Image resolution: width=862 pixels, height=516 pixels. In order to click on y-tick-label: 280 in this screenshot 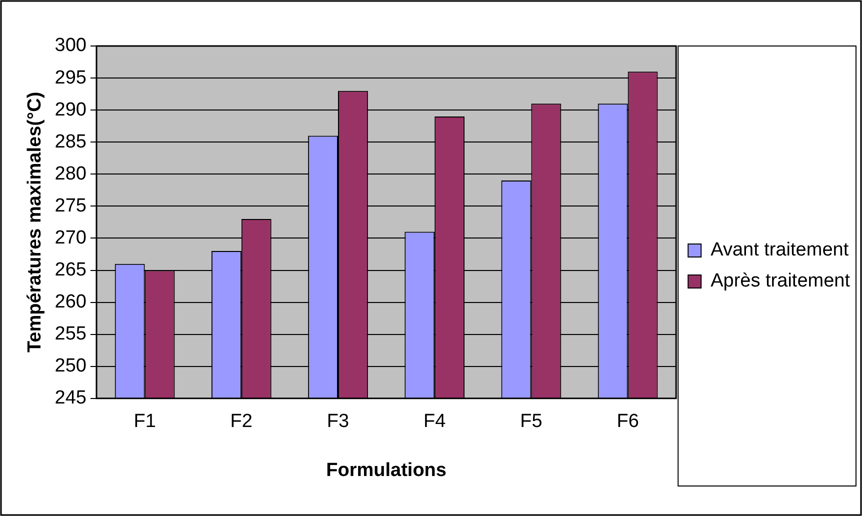, I will do `click(70, 173)`.